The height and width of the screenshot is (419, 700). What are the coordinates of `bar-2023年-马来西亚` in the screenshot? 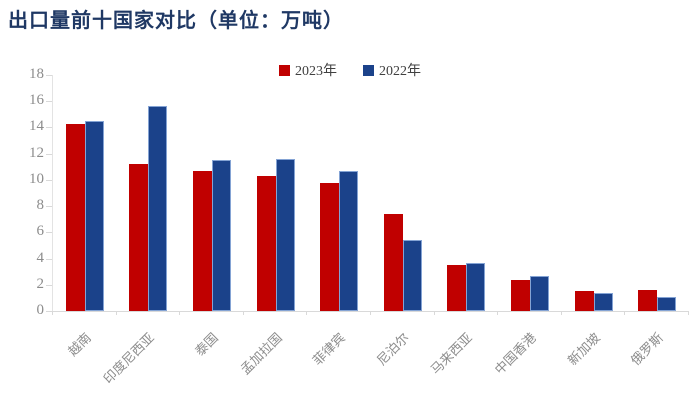 It's located at (457, 288).